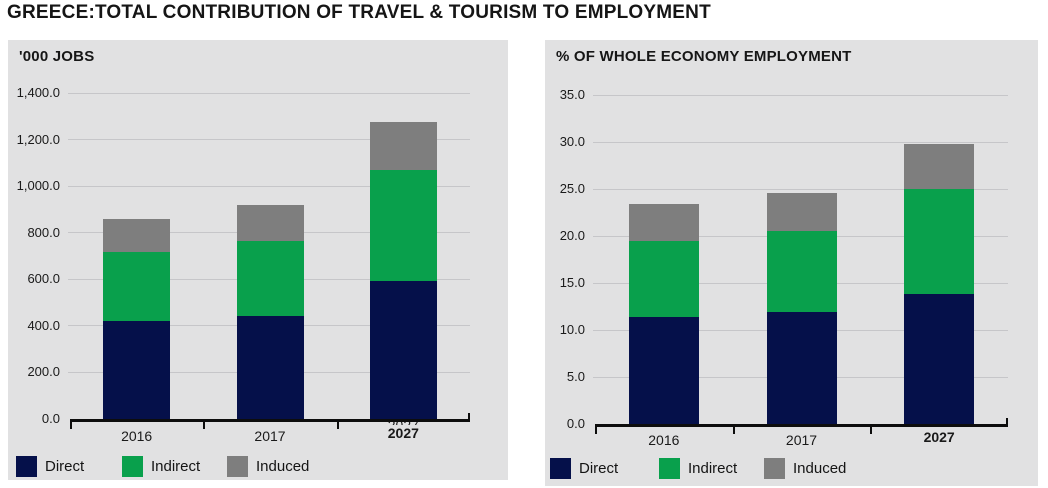  I want to click on percent-chart-legend: Direct Indirect Induced, so click(791, 470).